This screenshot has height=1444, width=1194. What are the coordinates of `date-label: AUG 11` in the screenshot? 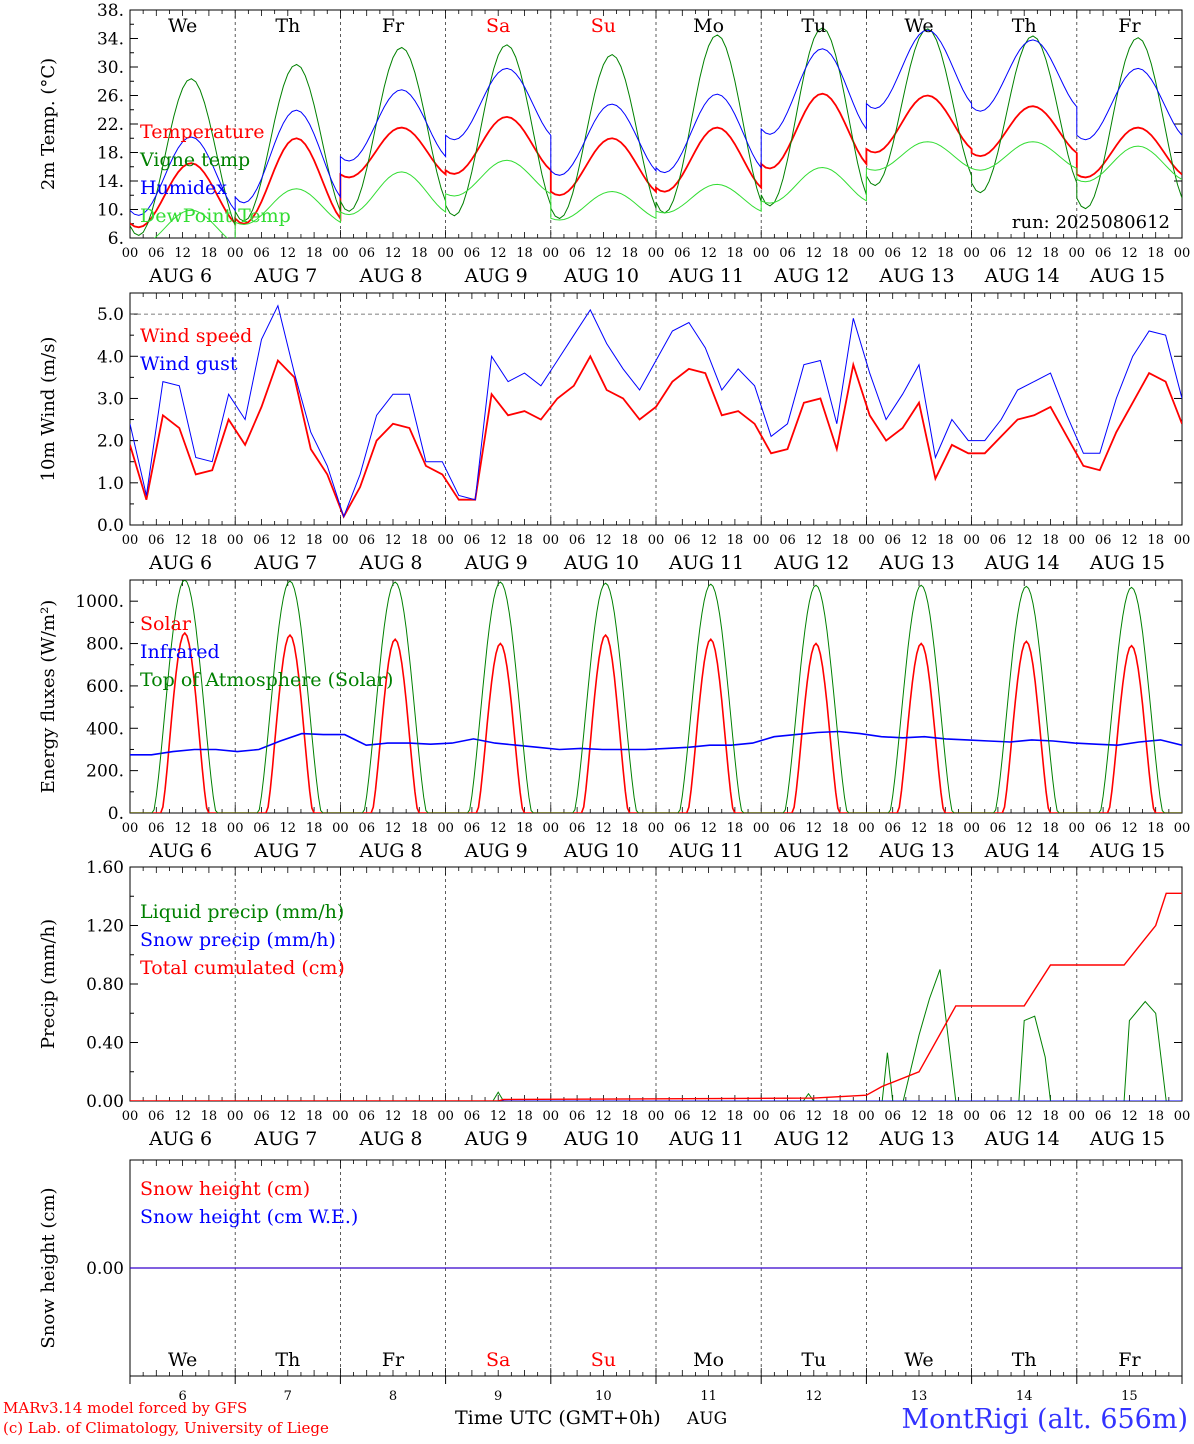 It's located at (706, 563).